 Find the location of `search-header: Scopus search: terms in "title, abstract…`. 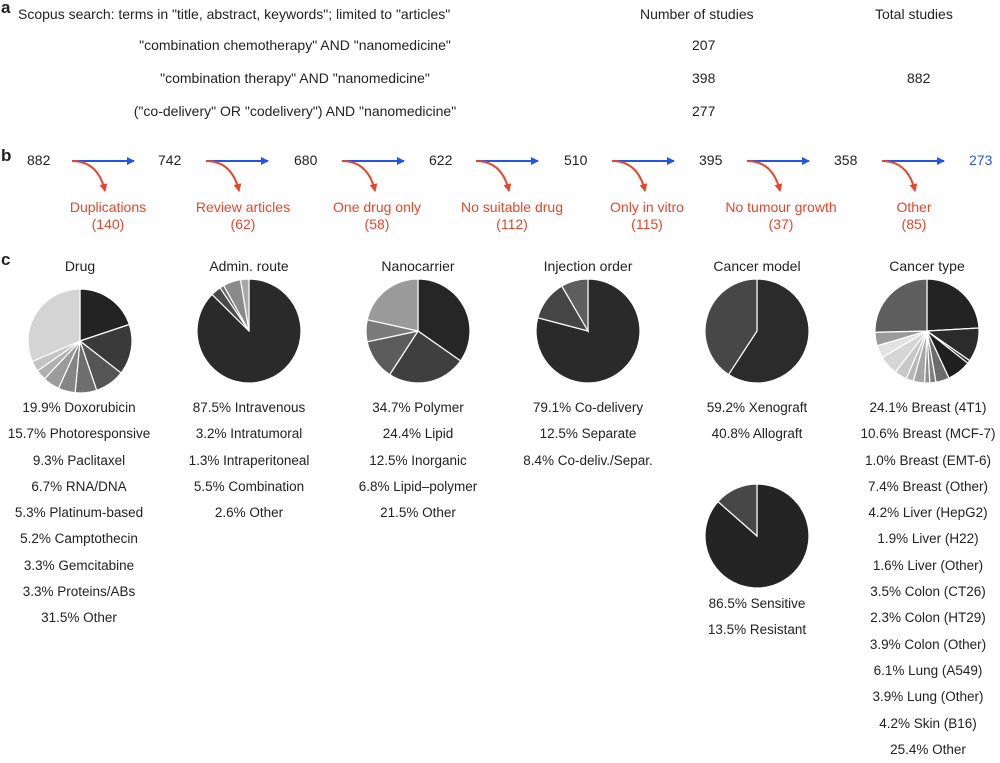

search-header: Scopus search: terms in "title, abstract… is located at coordinates (234, 14).